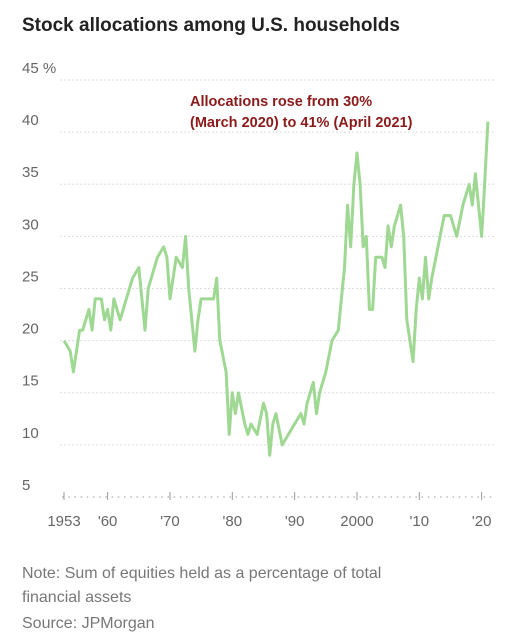 The width and height of the screenshot is (517, 640). What do you see at coordinates (233, 521) in the screenshot?
I see `x-tick-label: '80` at bounding box center [233, 521].